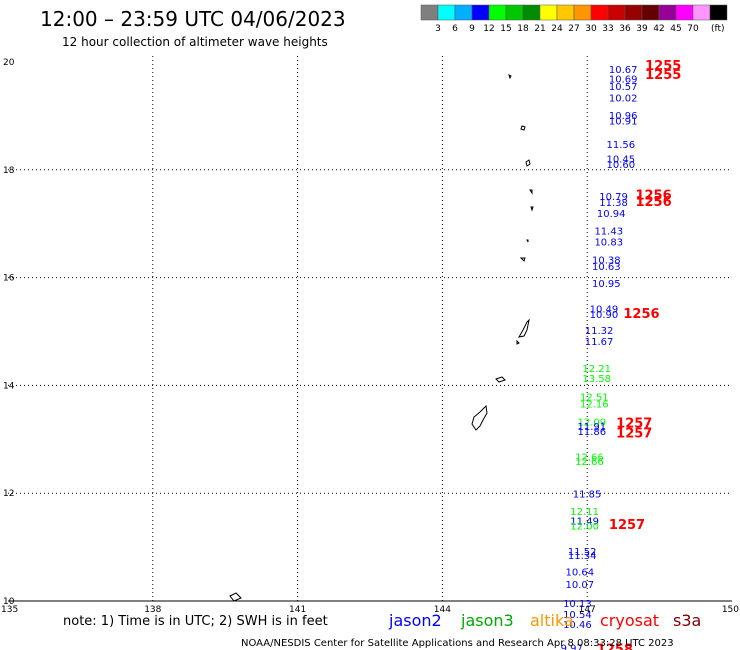  Describe the element at coordinates (663, 75) in the screenshot. I see `cycle-label: 1255` at that location.